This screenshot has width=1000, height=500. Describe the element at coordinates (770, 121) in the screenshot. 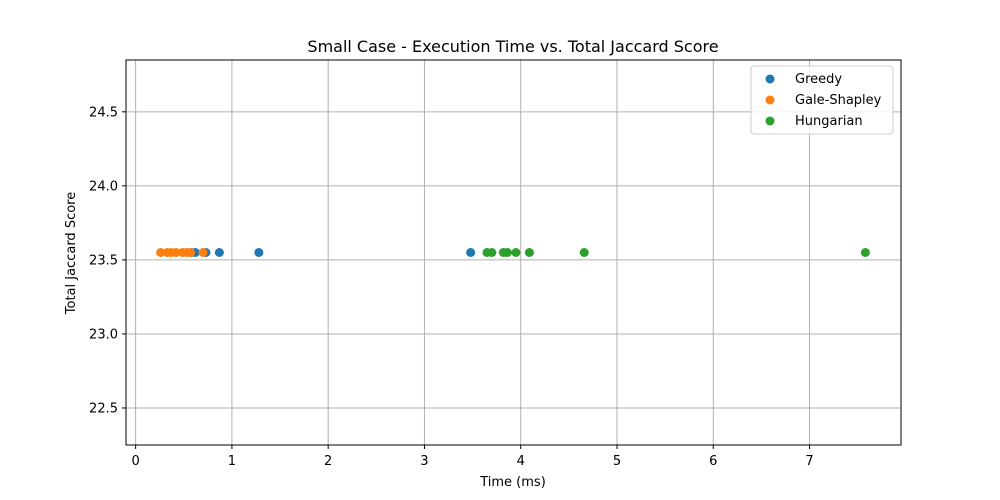

I see `legend-marker-hungarian` at that location.